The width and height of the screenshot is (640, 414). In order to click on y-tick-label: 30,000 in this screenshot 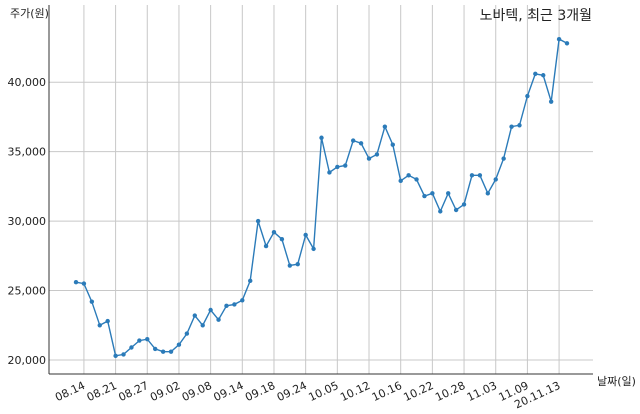, I will do `click(27, 221)`.